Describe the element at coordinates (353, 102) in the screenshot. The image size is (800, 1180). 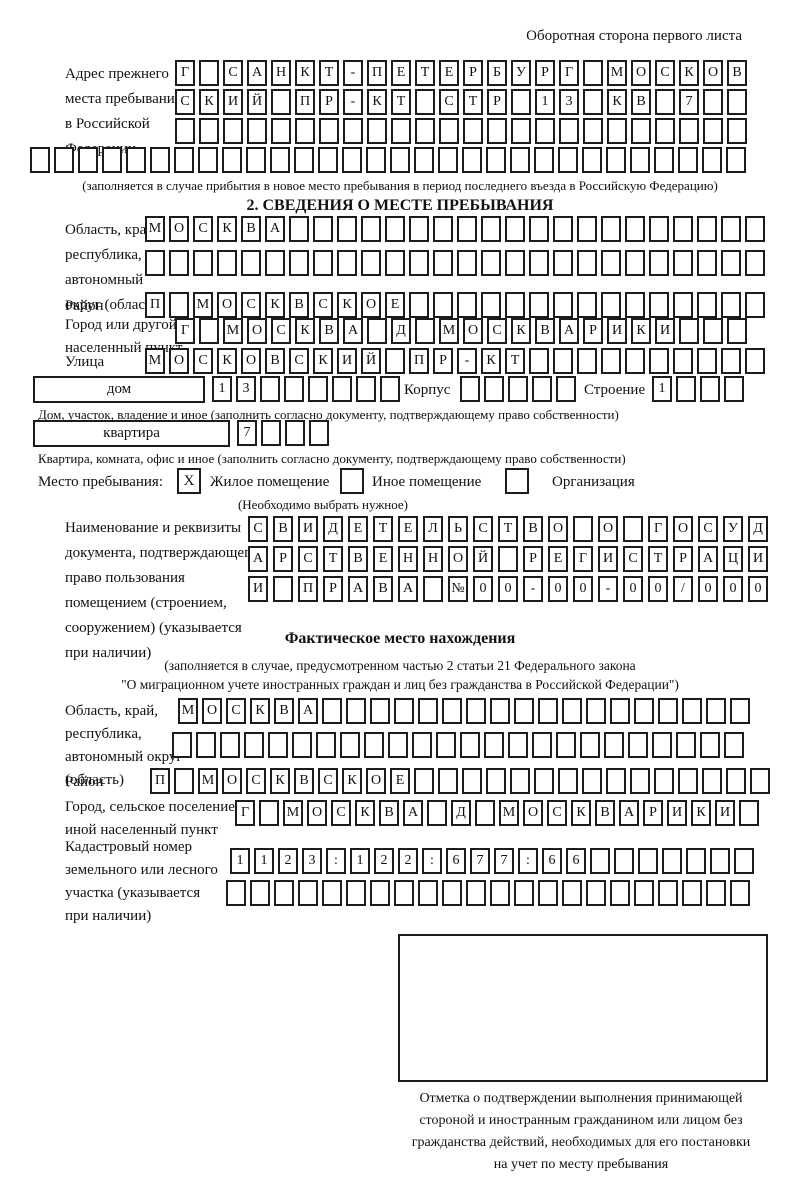
I see `char-cell: -` at that location.